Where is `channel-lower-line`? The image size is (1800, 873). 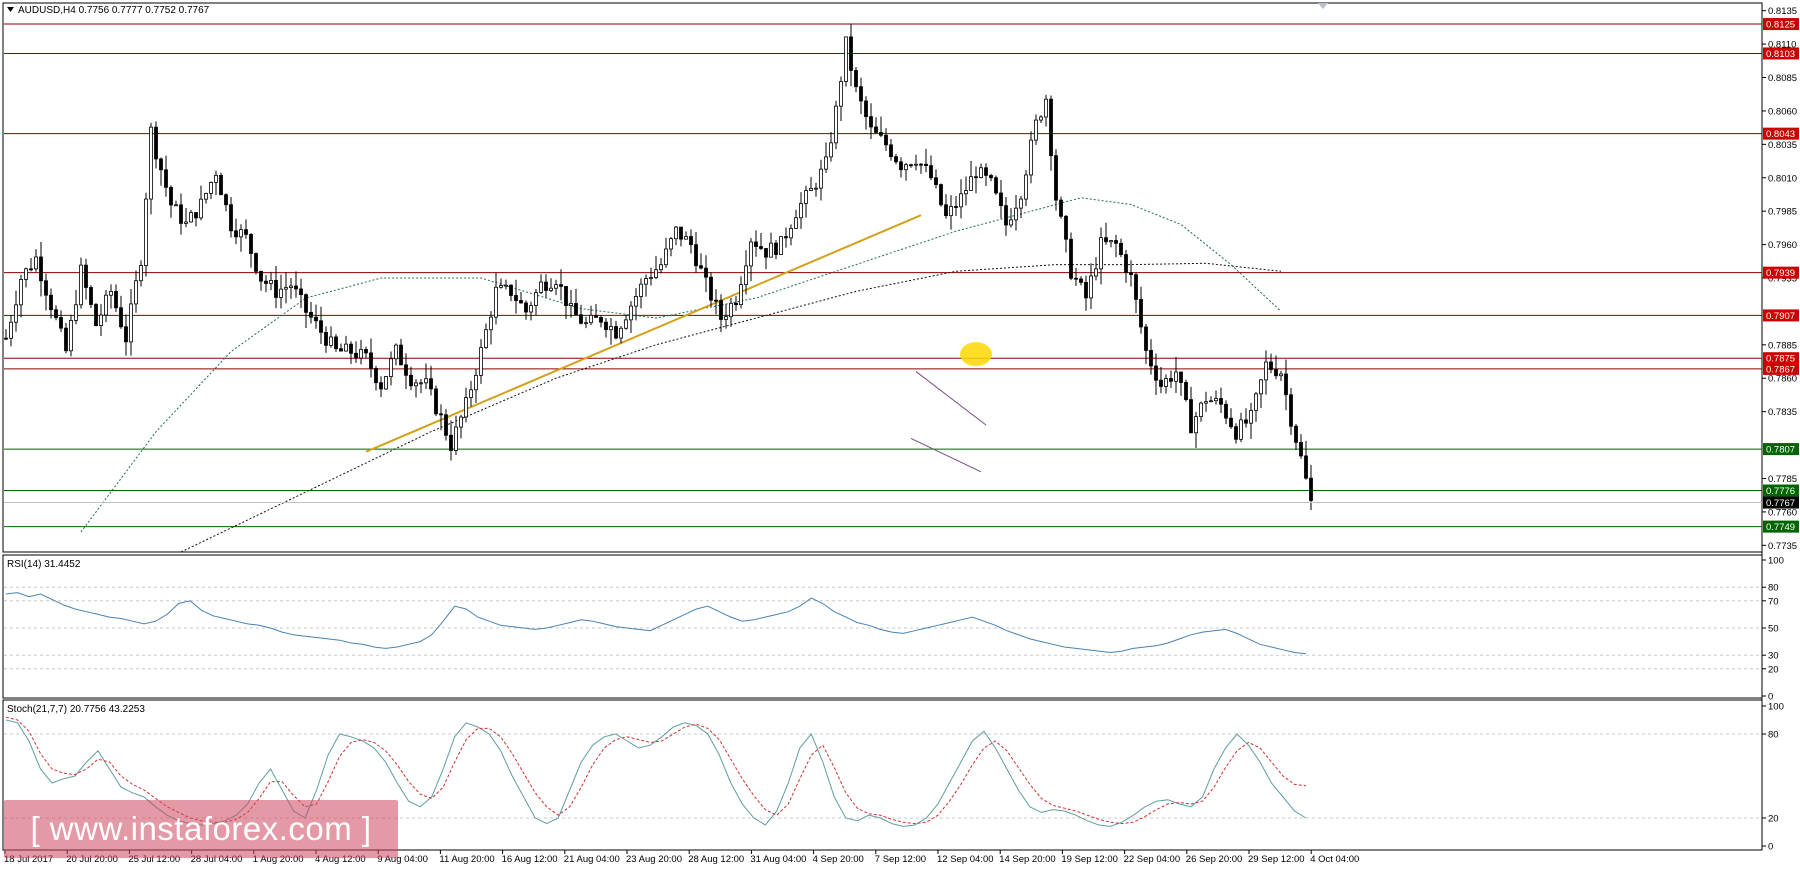 channel-lower-line is located at coordinates (946, 455).